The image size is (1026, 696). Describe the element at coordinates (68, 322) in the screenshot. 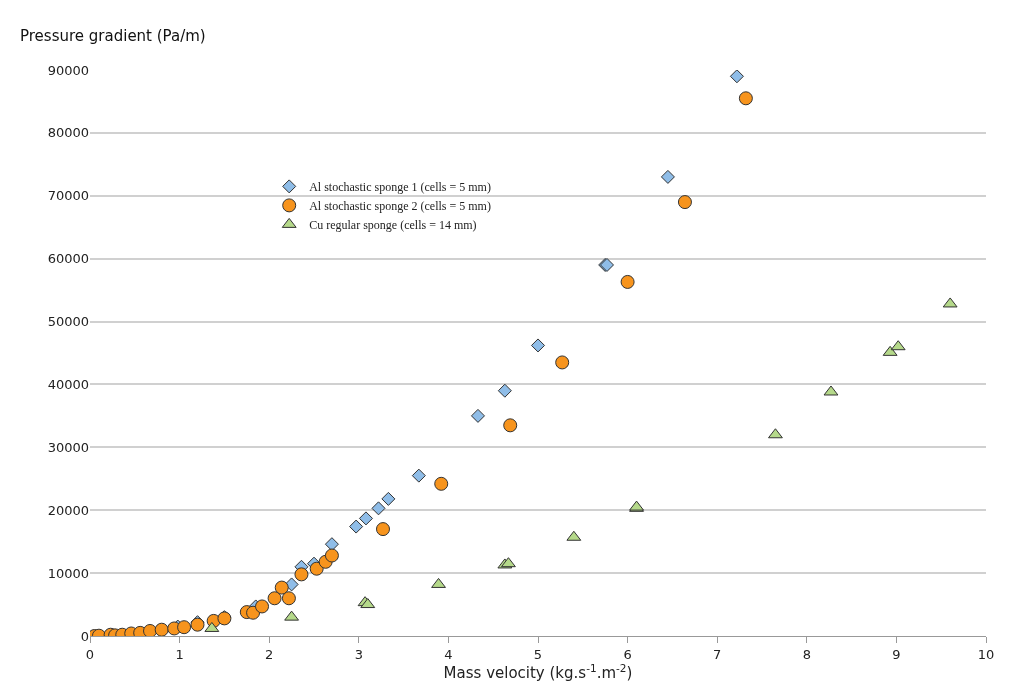

I see `y-tick-label: 50000` at that location.